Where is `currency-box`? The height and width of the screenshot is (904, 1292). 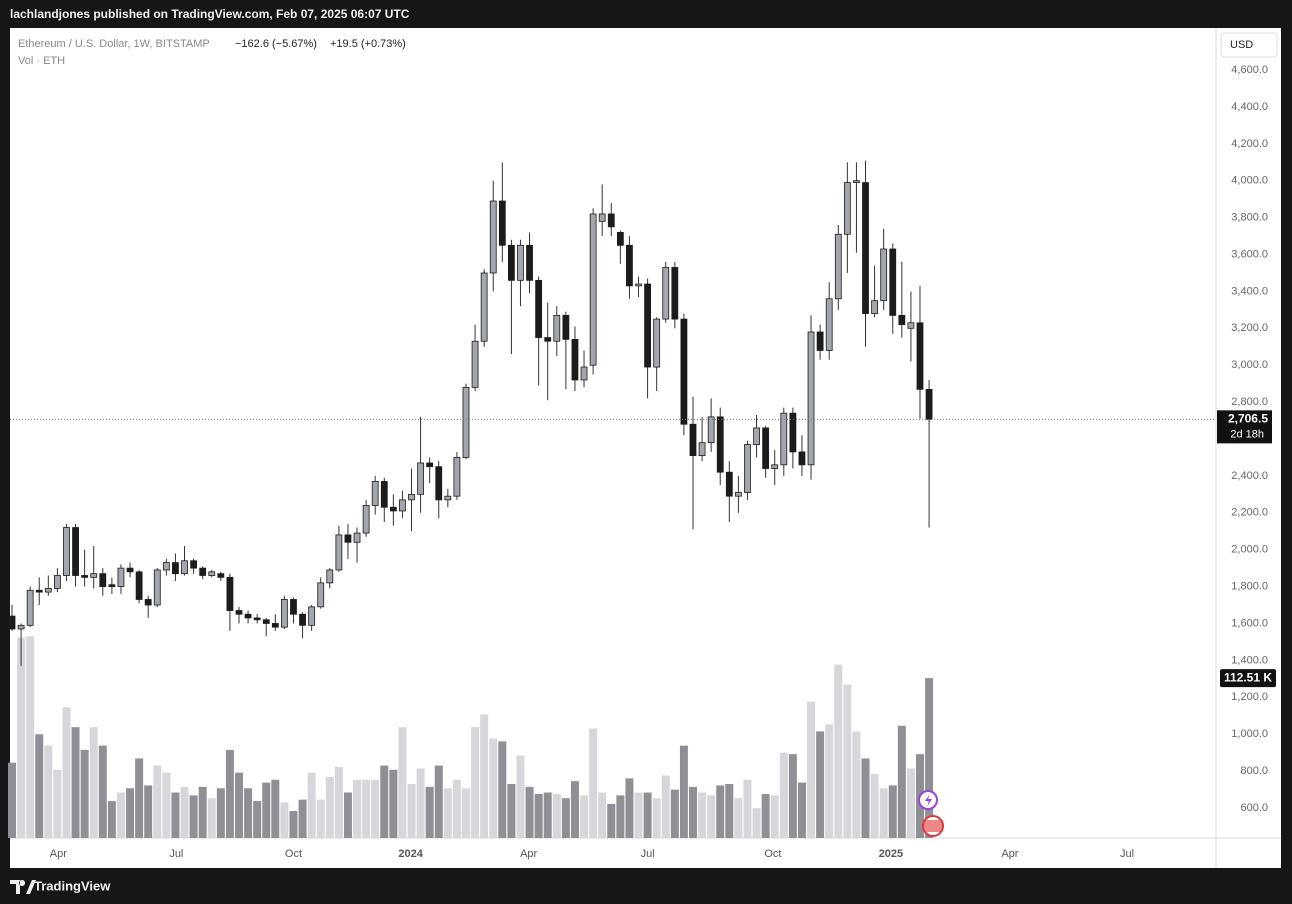 currency-box is located at coordinates (1249, 45).